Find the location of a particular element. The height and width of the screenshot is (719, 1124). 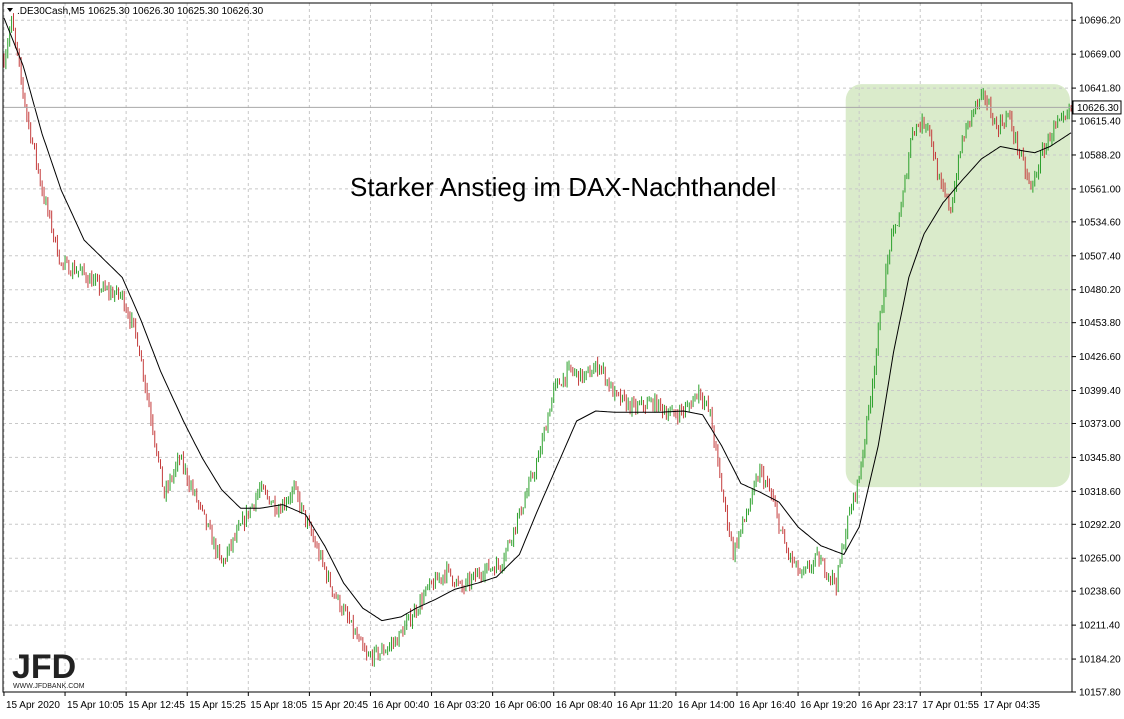

logo-text: JFD is located at coordinates (44, 667).